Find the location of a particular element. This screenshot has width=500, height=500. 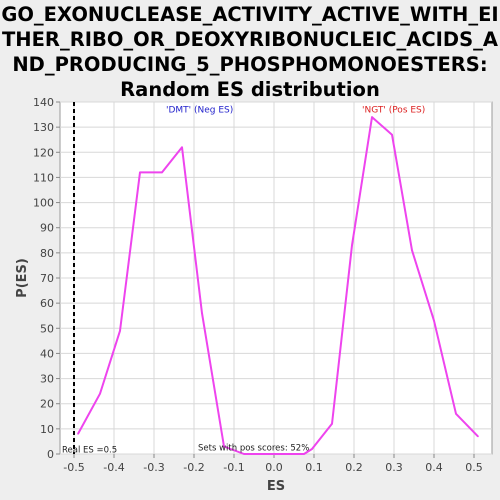

x-tick-label: 0.3 is located at coordinates (394, 467).